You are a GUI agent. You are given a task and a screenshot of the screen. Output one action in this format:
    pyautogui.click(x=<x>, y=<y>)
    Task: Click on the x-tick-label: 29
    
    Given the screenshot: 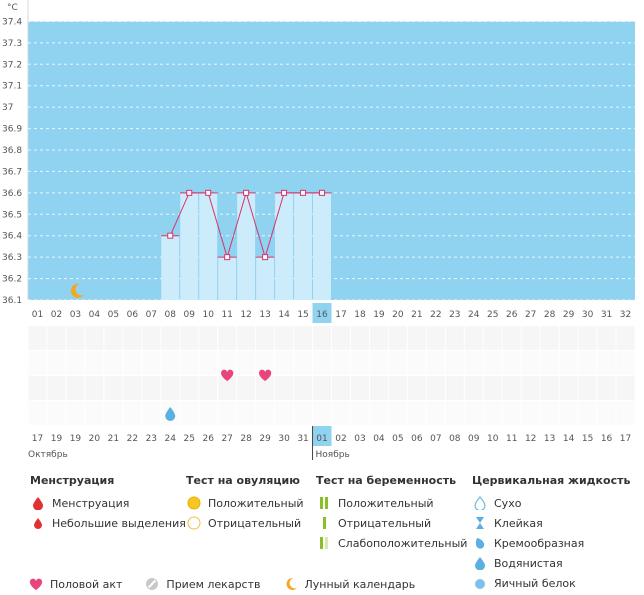 What is the action you would take?
    pyautogui.click(x=569, y=315)
    